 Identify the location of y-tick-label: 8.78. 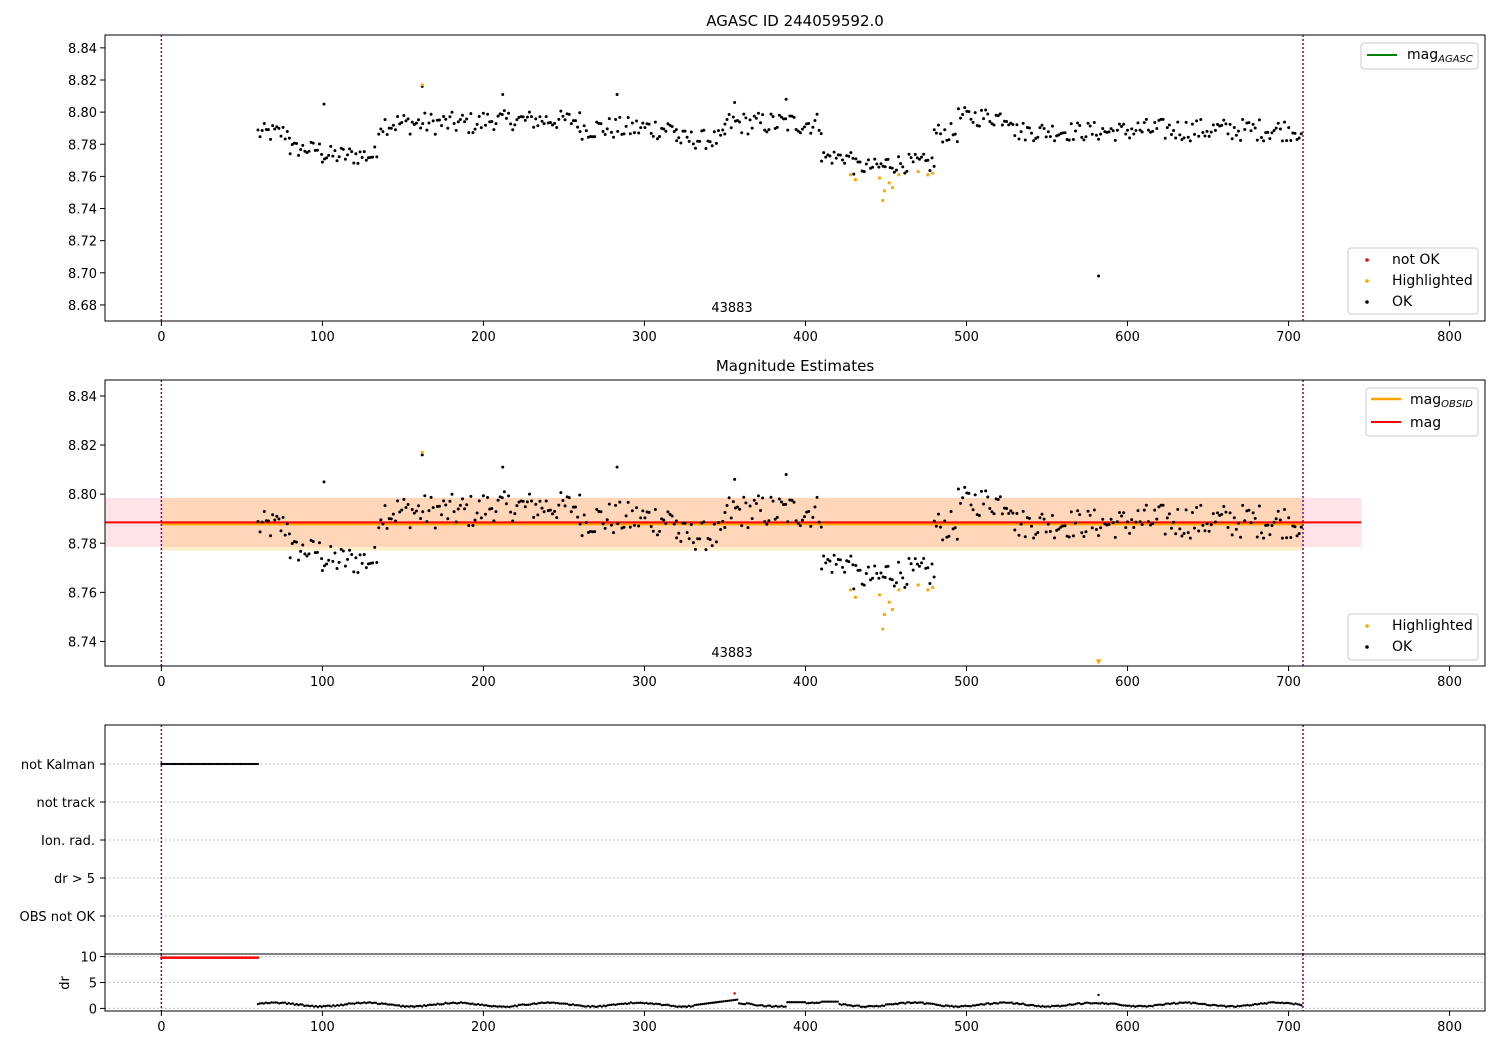
(82, 544).